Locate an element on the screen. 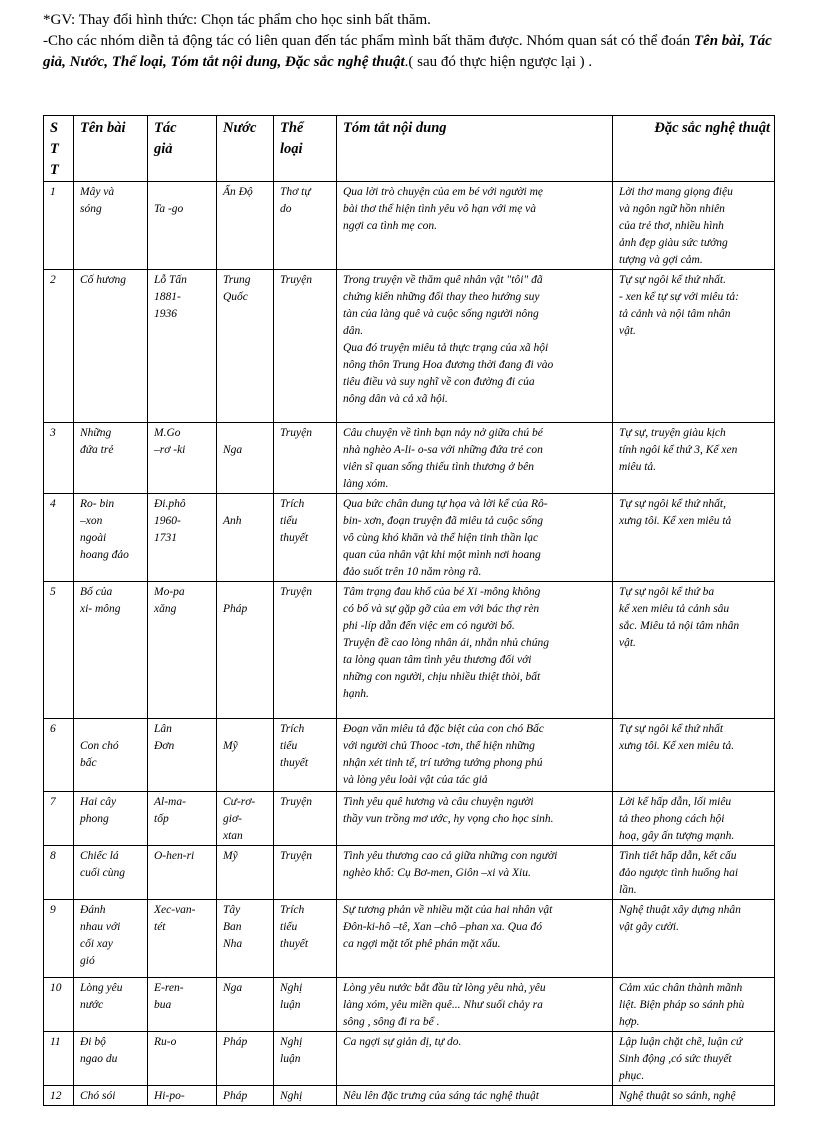 The width and height of the screenshot is (816, 1123). cell-ten-bai: Cố hương is located at coordinates (110, 346).